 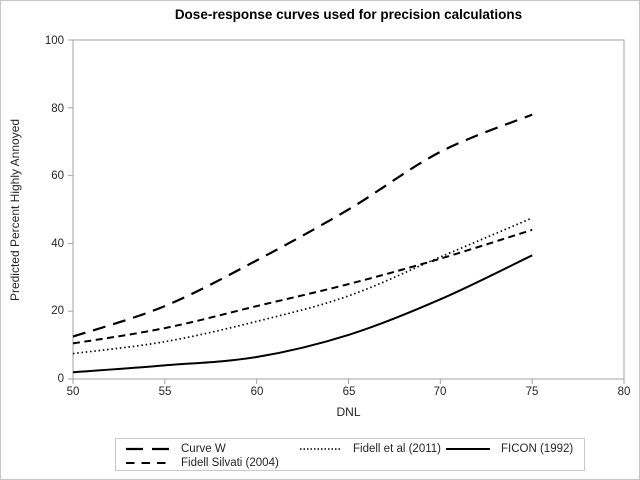 I want to click on legend-label: Fidell et al (2011), so click(x=397, y=449).